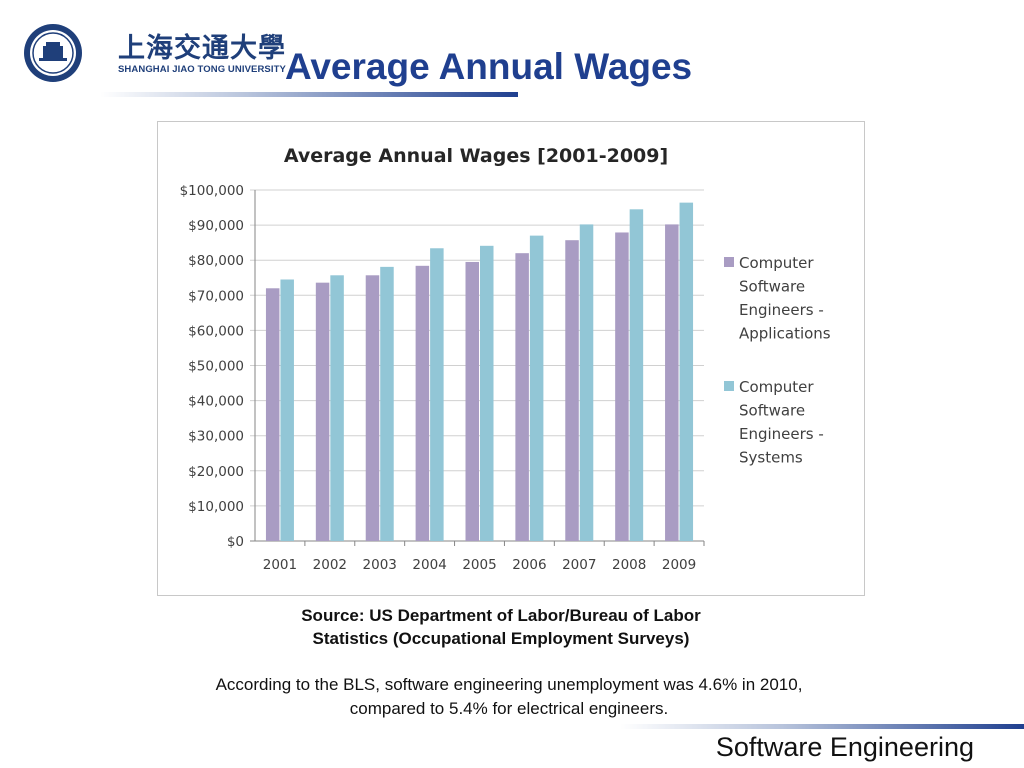 Image resolution: width=1024 pixels, height=768 pixels. I want to click on legend-label: Applications, so click(785, 334).